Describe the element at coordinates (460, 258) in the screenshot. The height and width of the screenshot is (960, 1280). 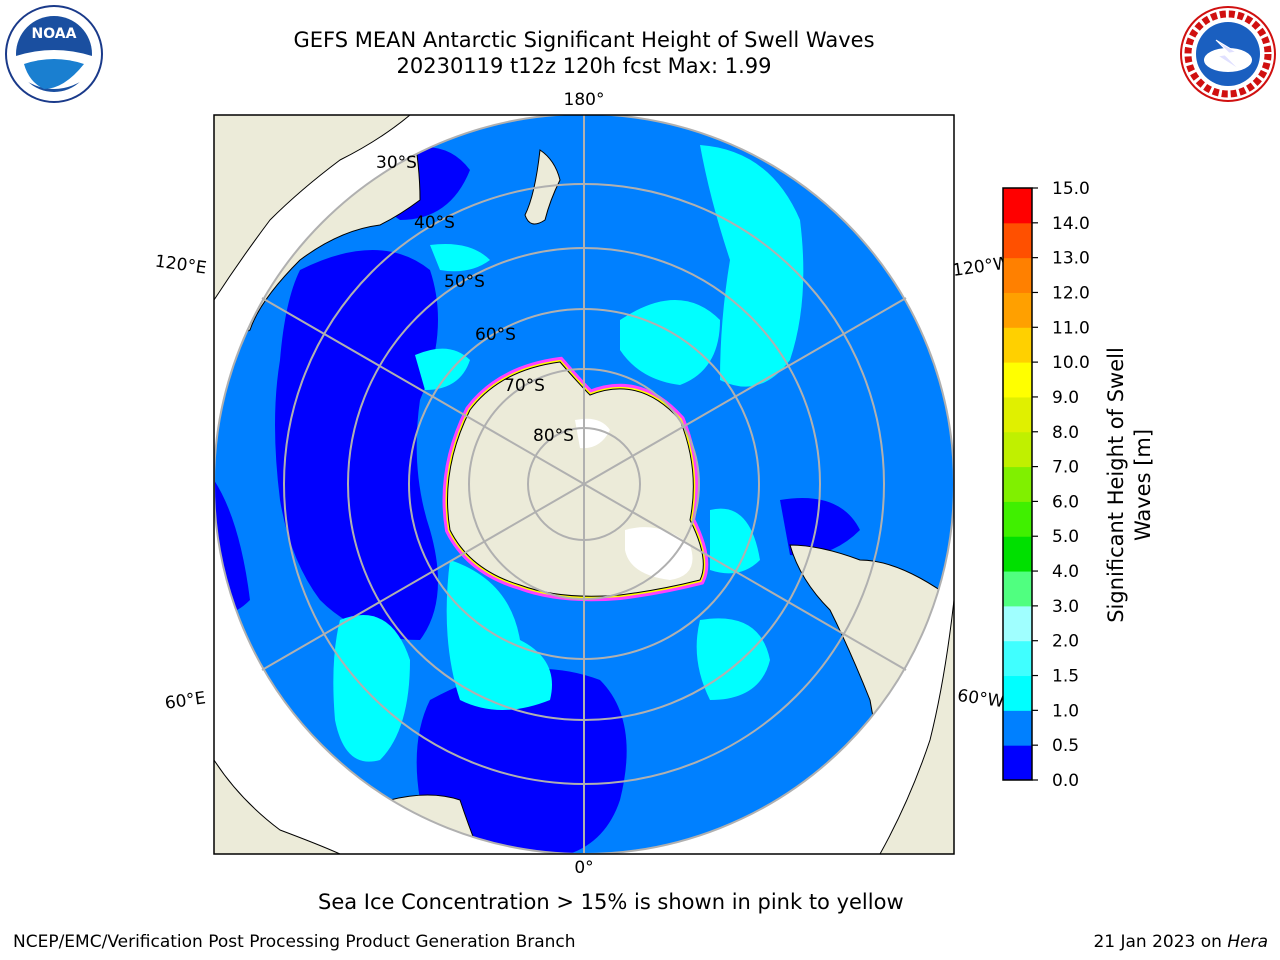
I see `high-swell-region-upper-left` at that location.